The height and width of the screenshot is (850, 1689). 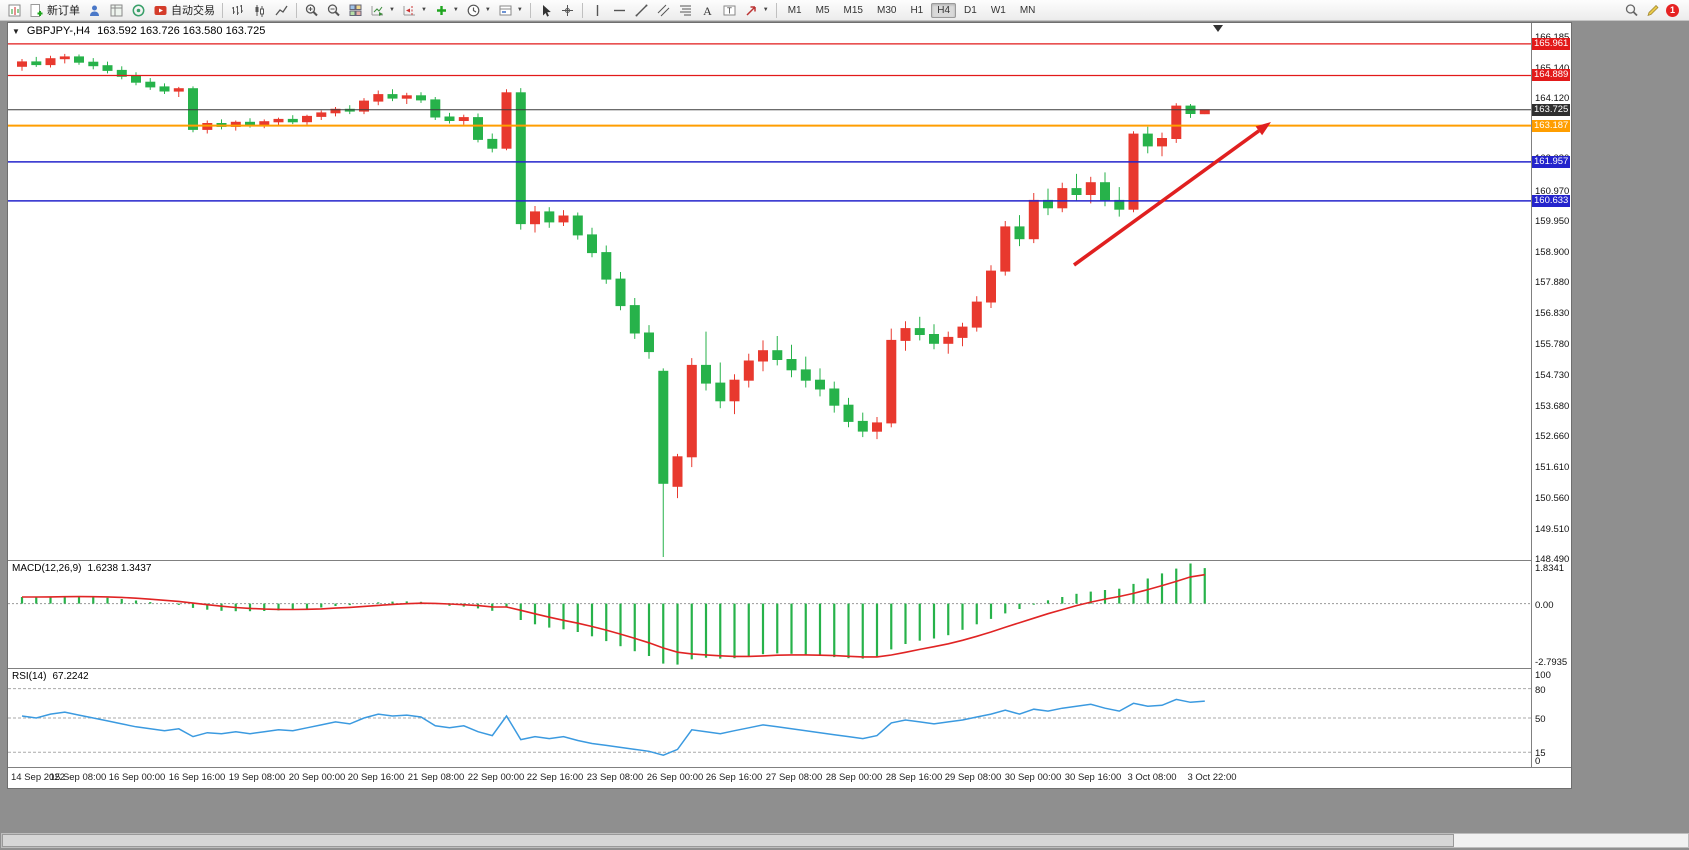 I want to click on chart-shift-button: ▼, so click(x=414, y=10).